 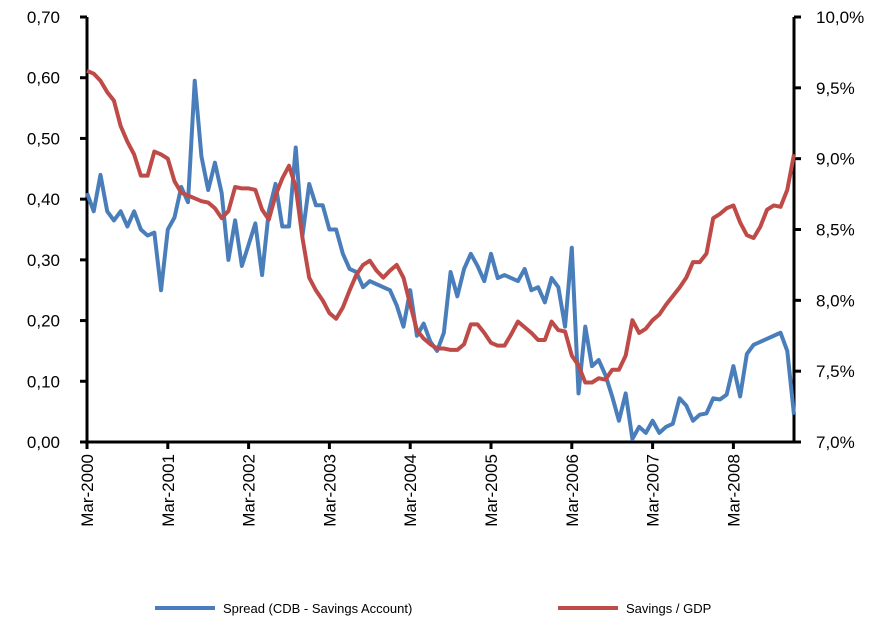 What do you see at coordinates (491, 490) in the screenshot?
I see `x-tick-label: Mar-2005` at bounding box center [491, 490].